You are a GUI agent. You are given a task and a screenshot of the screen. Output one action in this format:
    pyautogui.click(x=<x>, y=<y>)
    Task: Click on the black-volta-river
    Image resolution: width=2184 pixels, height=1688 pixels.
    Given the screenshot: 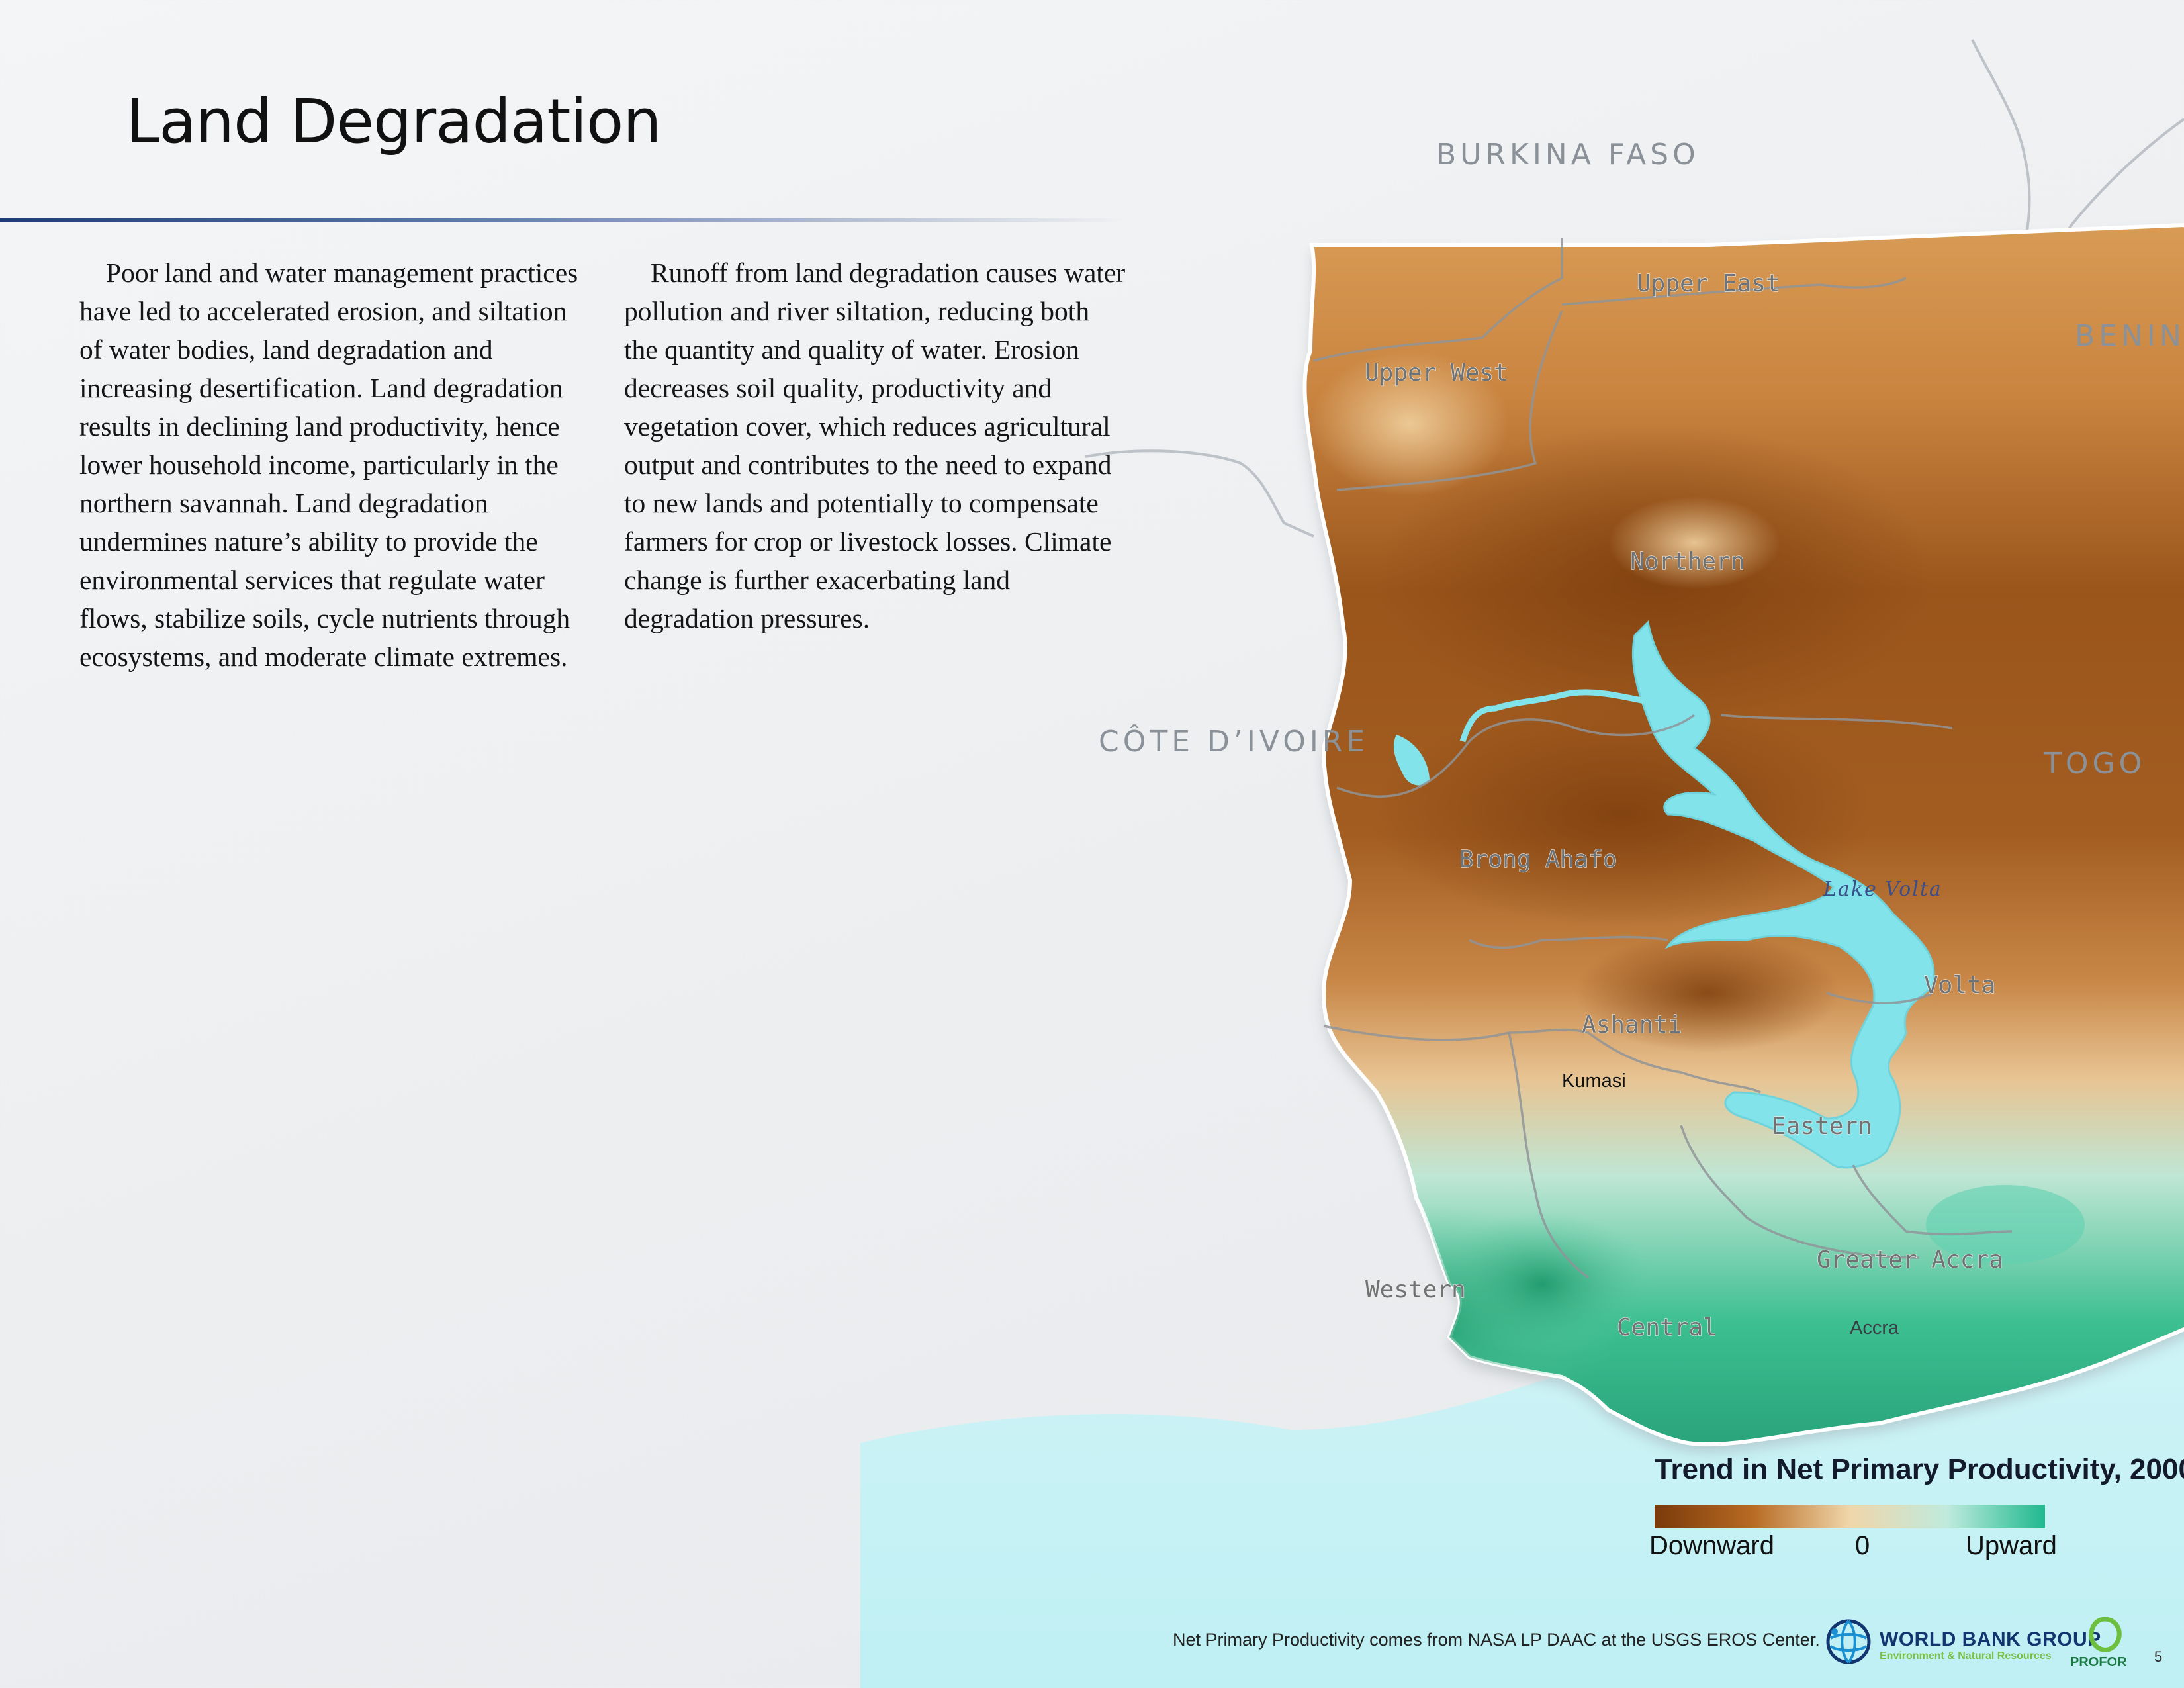 What is the action you would take?
    pyautogui.click(x=1554, y=716)
    